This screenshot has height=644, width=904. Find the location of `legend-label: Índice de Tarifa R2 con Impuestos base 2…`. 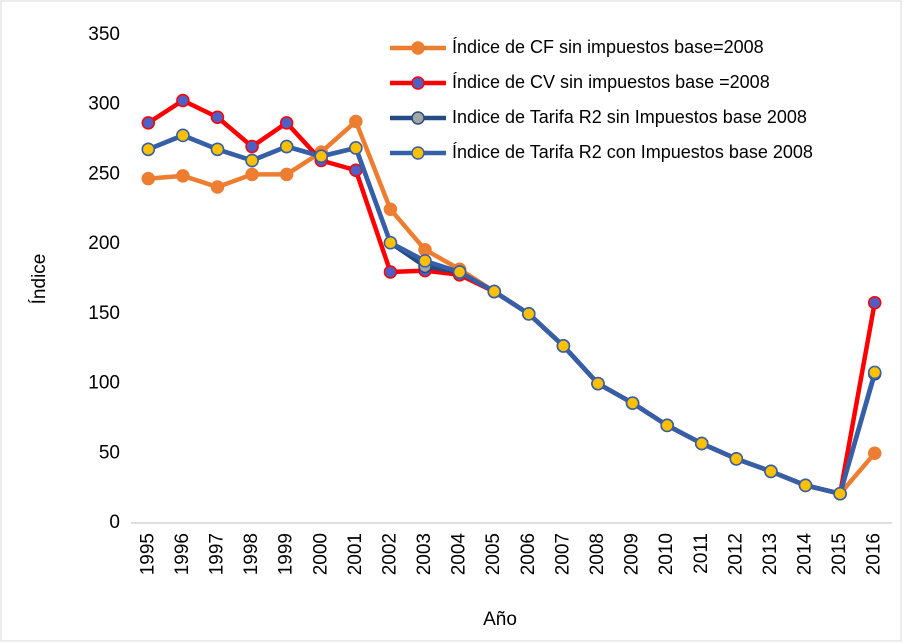

legend-label: Índice de Tarifa R2 con Impuestos base 2… is located at coordinates (632, 152).